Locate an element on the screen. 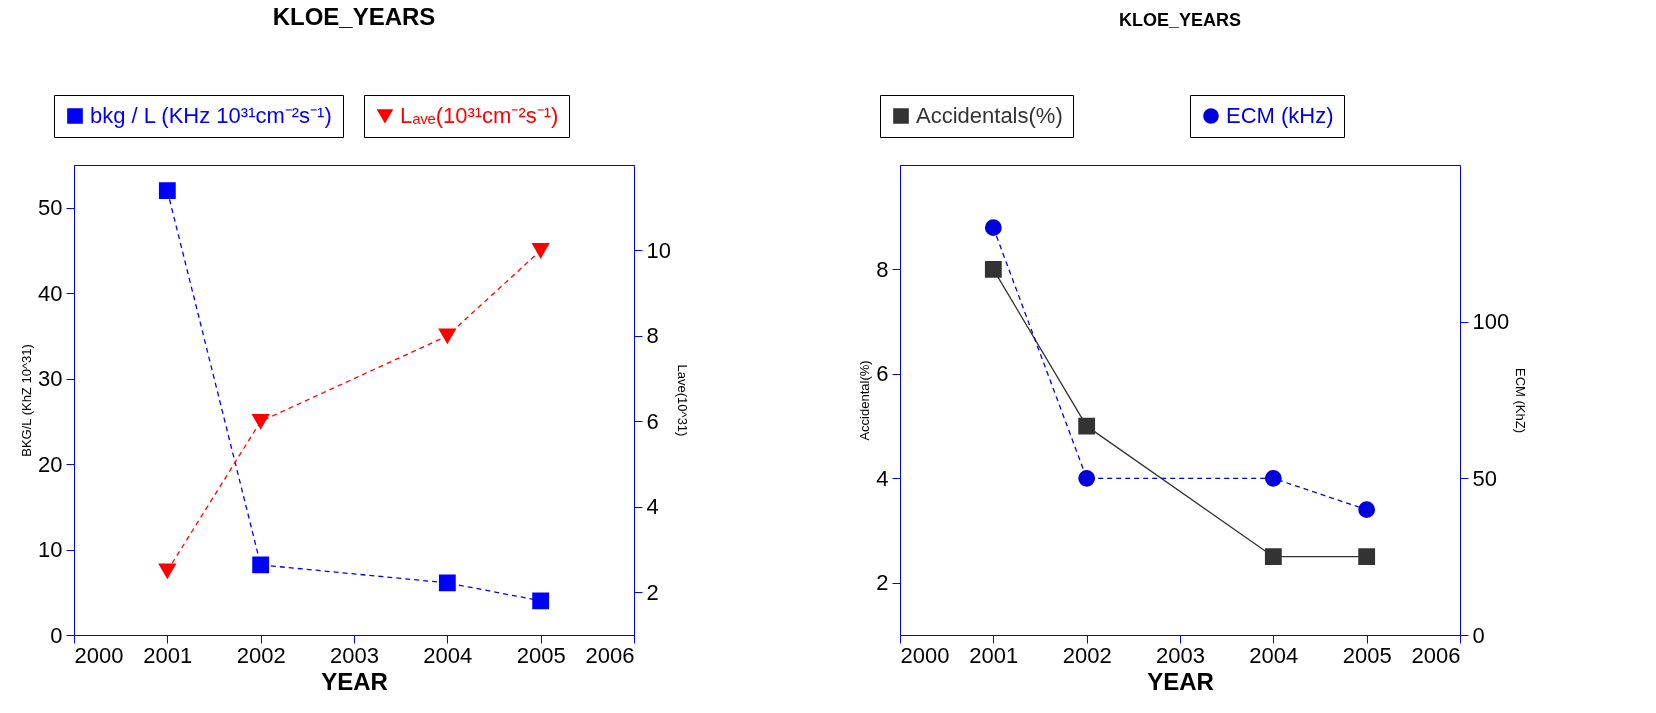  y-tick-label: 40 is located at coordinates (50, 293).